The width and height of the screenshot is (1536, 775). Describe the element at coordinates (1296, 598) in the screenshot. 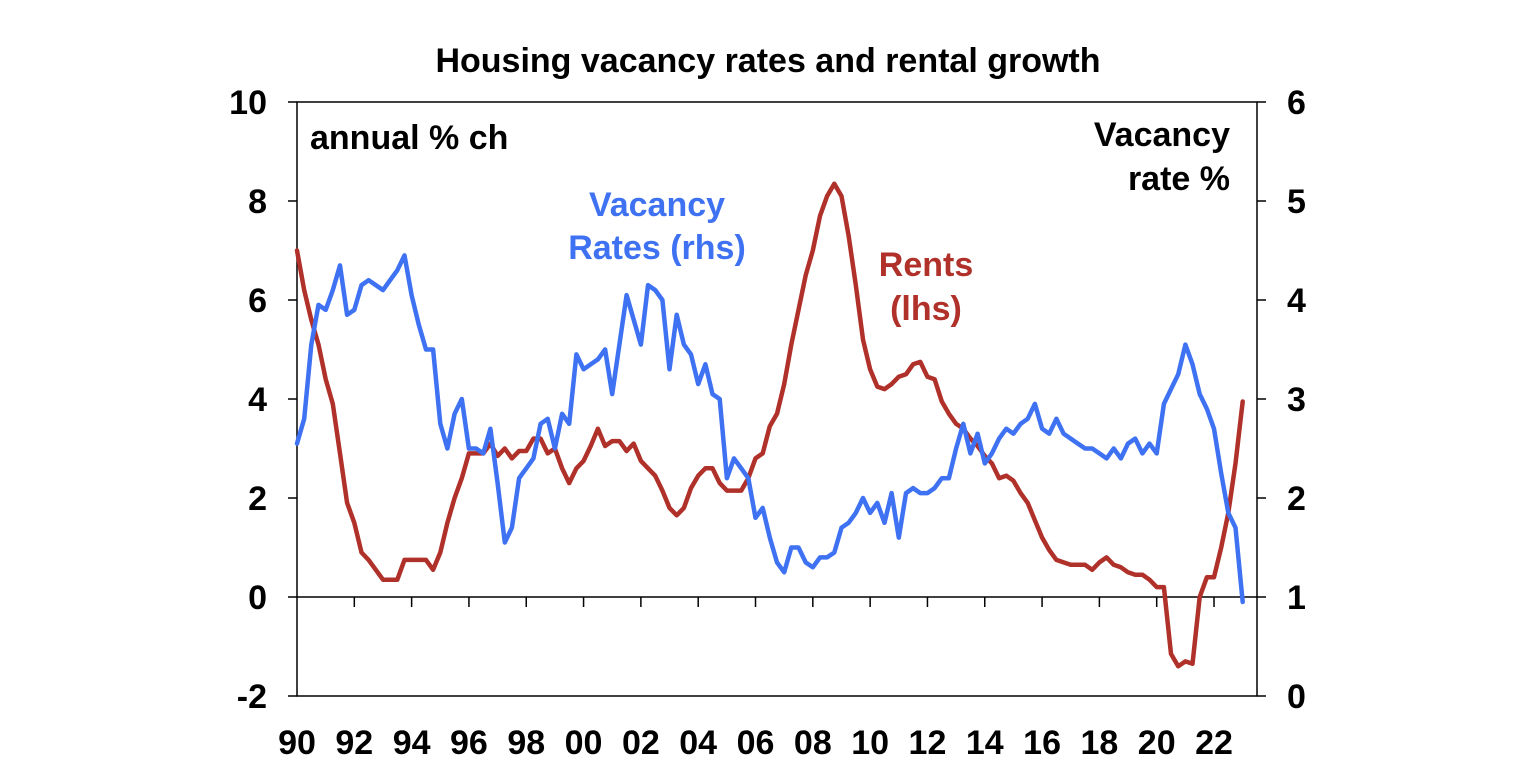

I see `right-tick-label: 1` at that location.